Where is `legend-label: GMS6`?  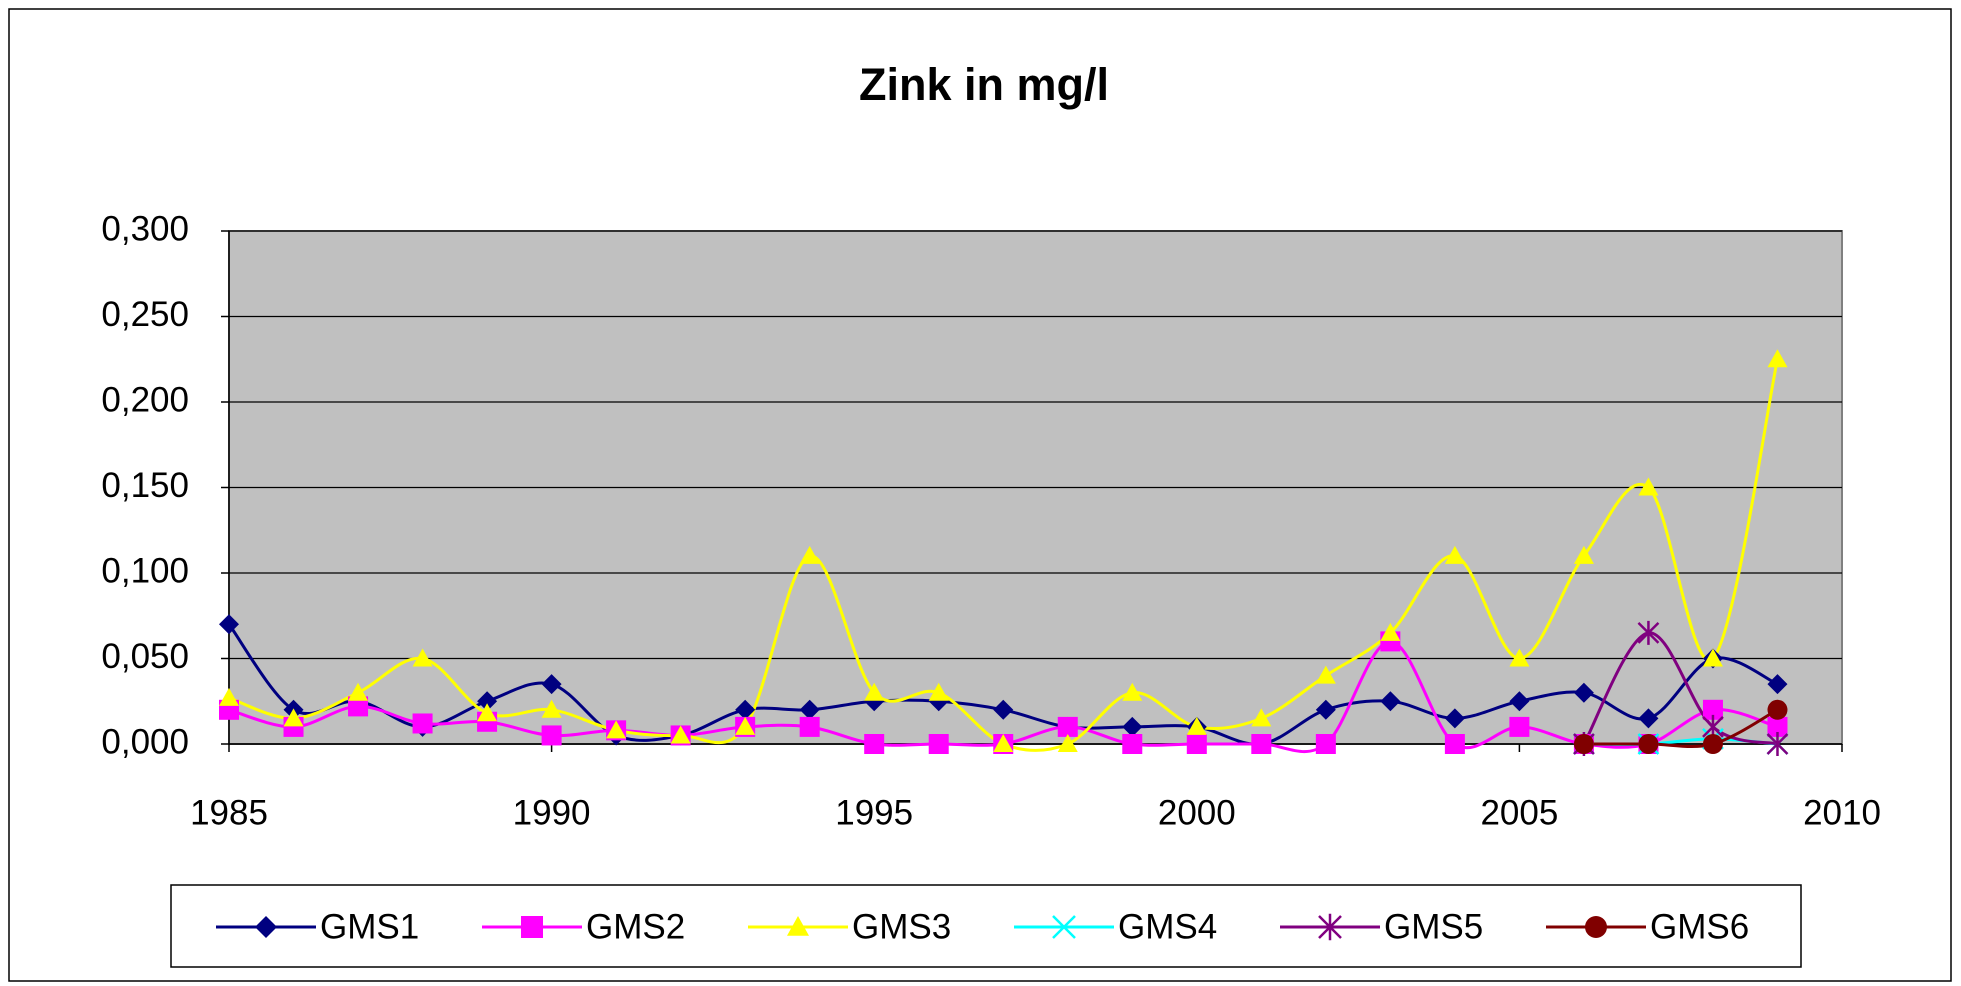
legend-label: GMS6 is located at coordinates (1699, 926).